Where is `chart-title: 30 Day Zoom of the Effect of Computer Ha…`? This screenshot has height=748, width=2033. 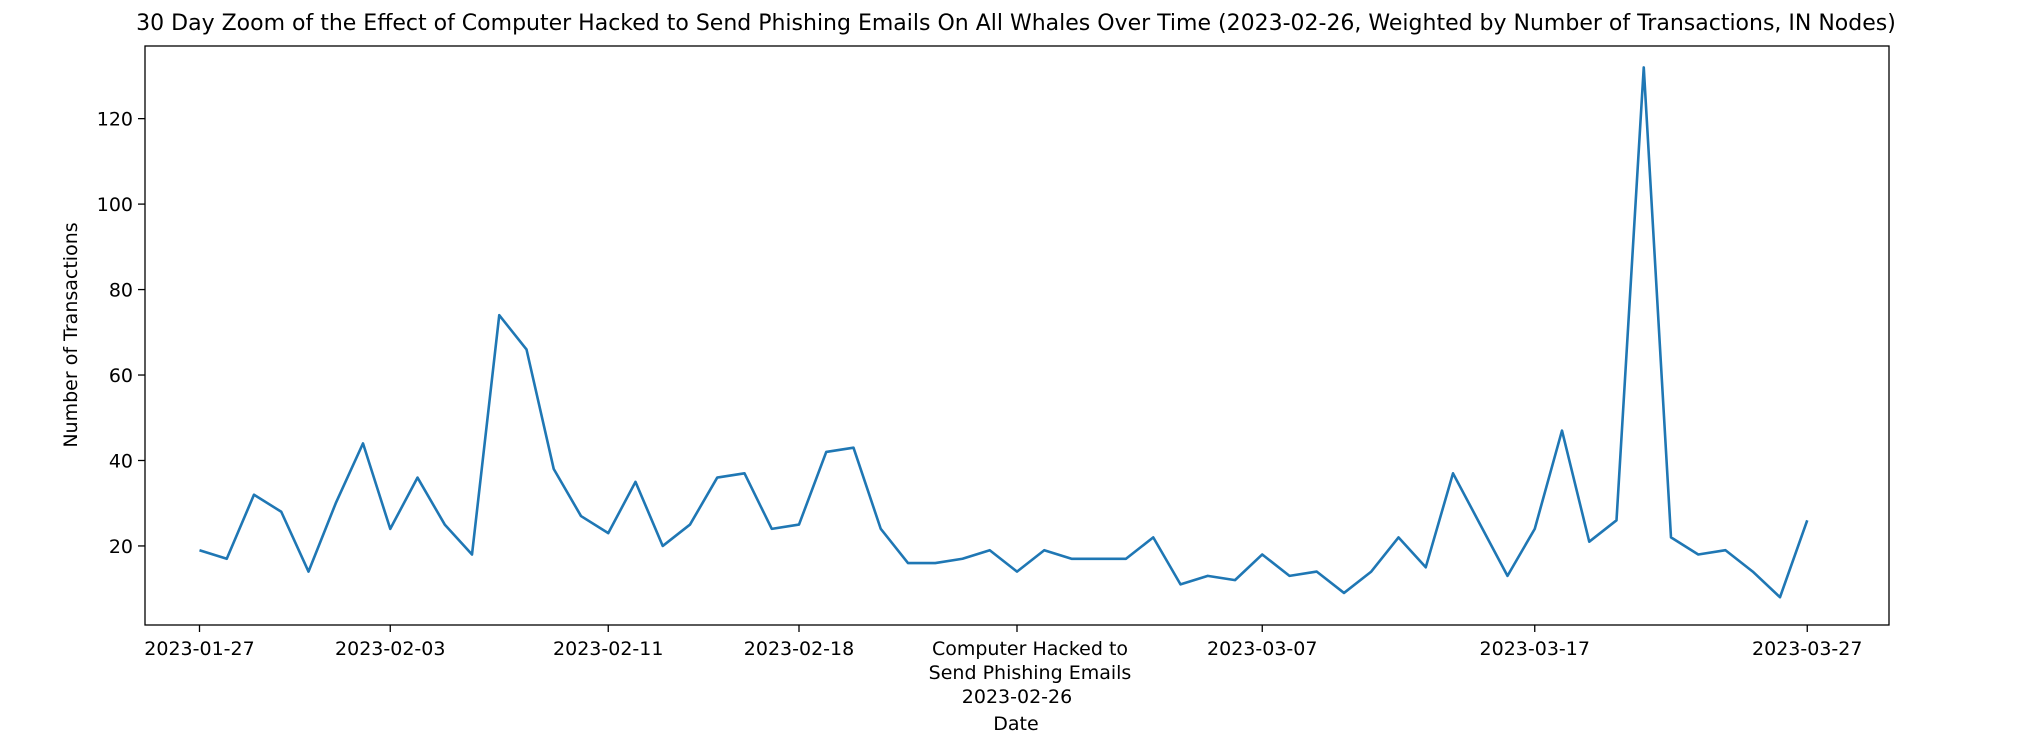 chart-title: 30 Day Zoom of the Effect of Computer Ha… is located at coordinates (1016, 23).